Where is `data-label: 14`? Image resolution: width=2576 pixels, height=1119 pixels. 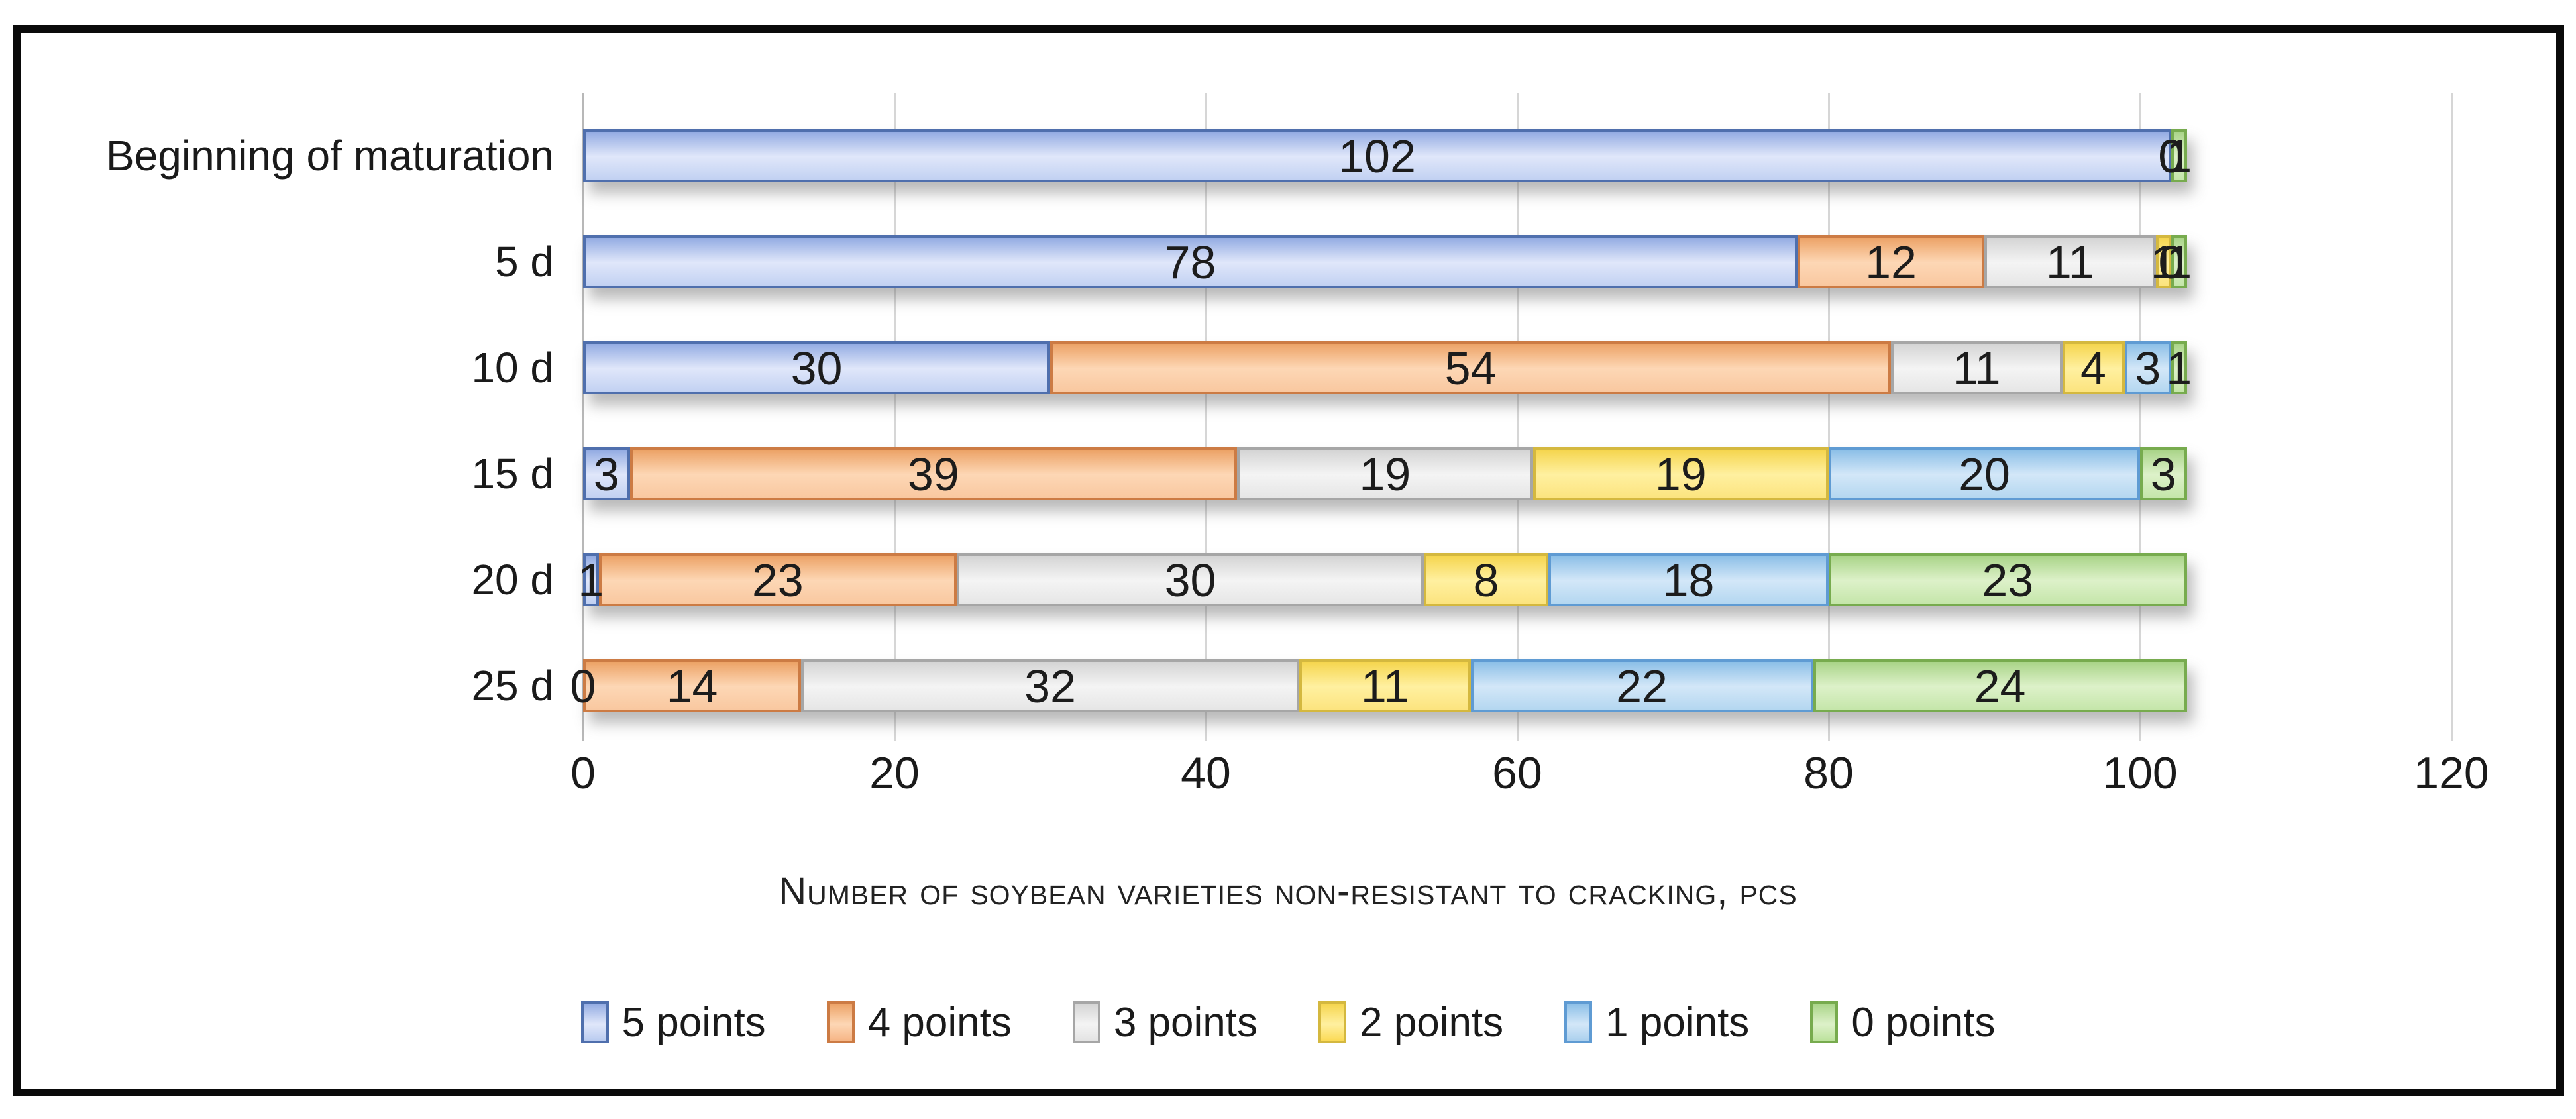 data-label: 14 is located at coordinates (692, 686).